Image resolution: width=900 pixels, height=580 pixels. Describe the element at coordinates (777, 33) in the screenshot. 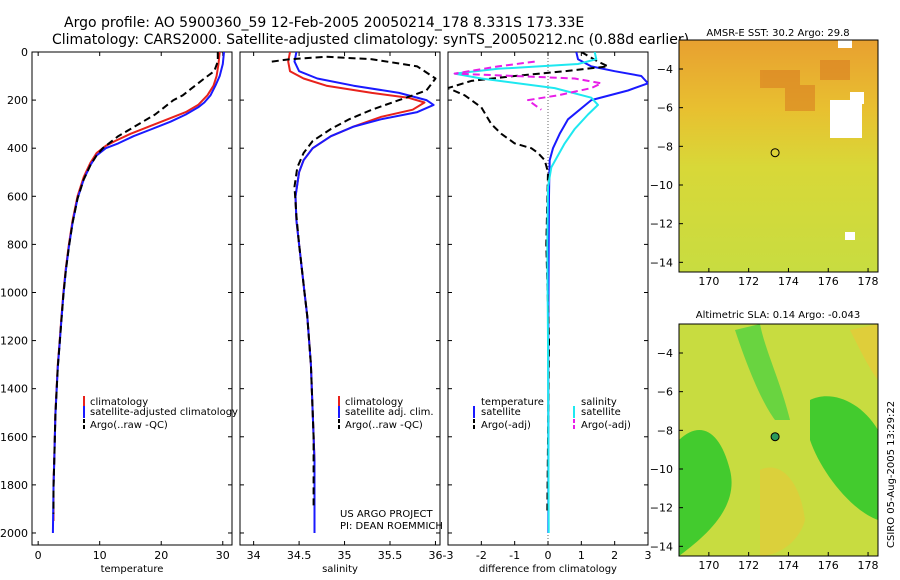

I see `sst-map-title: AMSR-E SST: 30.2 Argo: 29.8` at that location.